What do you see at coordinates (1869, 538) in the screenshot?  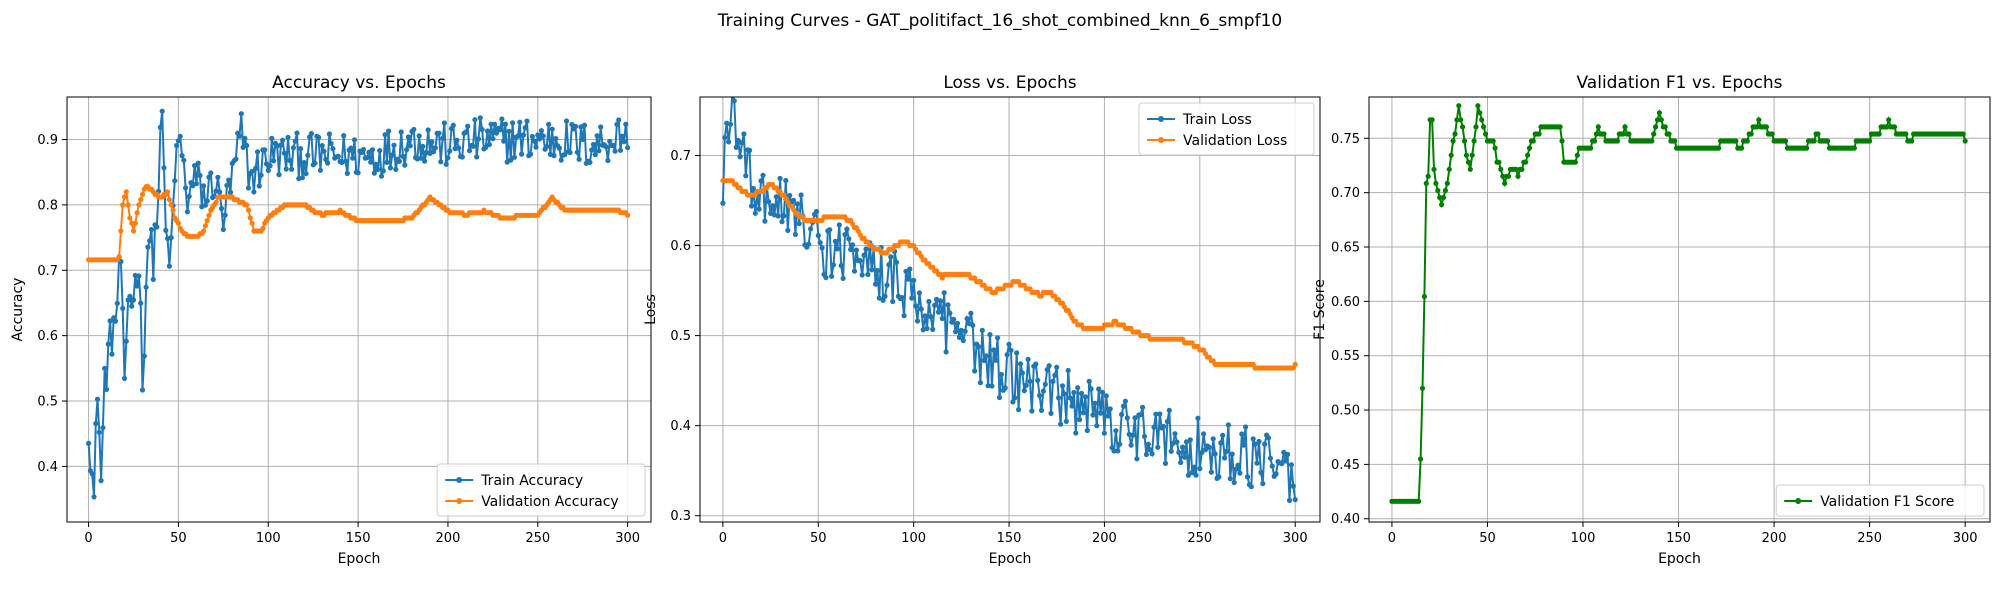 I see `x-tick-label: 250` at bounding box center [1869, 538].